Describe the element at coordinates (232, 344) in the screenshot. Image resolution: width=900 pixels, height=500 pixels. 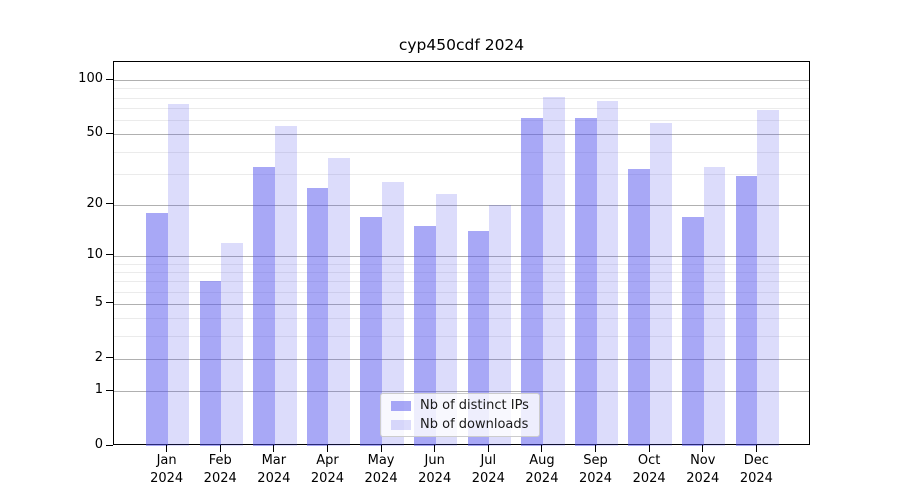
I see `bar-downloads-feb` at that location.